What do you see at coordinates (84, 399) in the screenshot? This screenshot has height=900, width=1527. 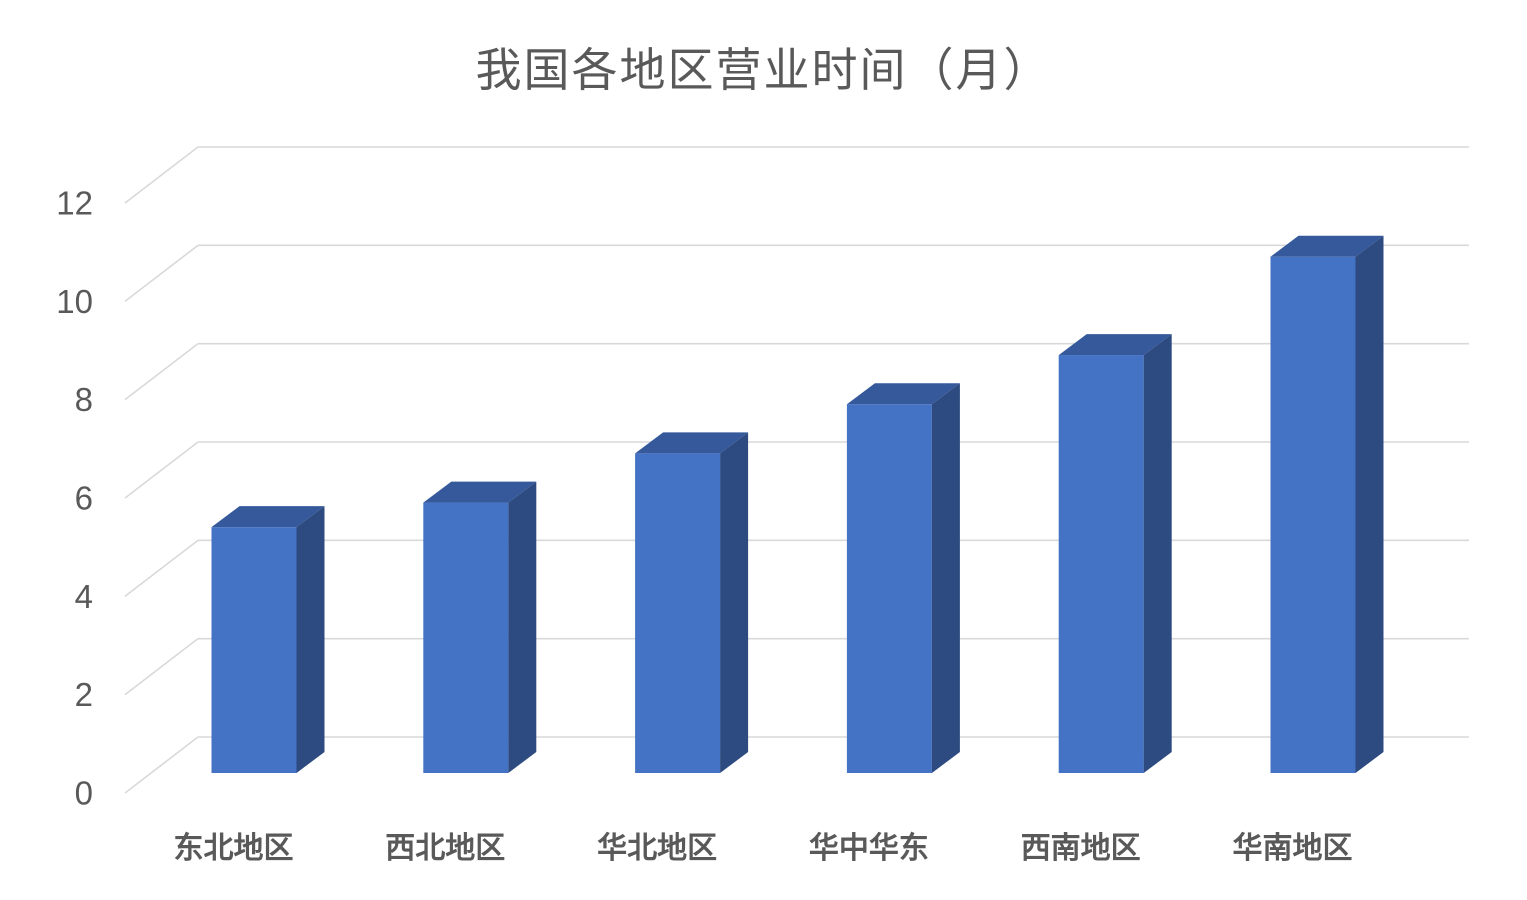 I see `y-tick-label-8: 8` at bounding box center [84, 399].